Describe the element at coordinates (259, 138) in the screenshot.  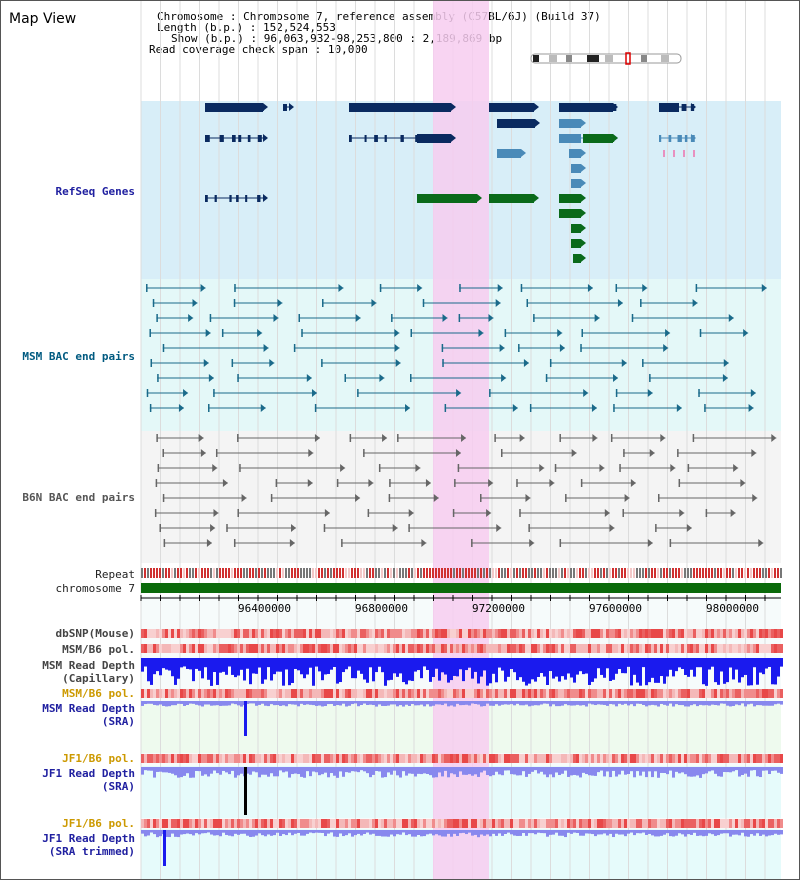
I see `gene-exon` at that location.